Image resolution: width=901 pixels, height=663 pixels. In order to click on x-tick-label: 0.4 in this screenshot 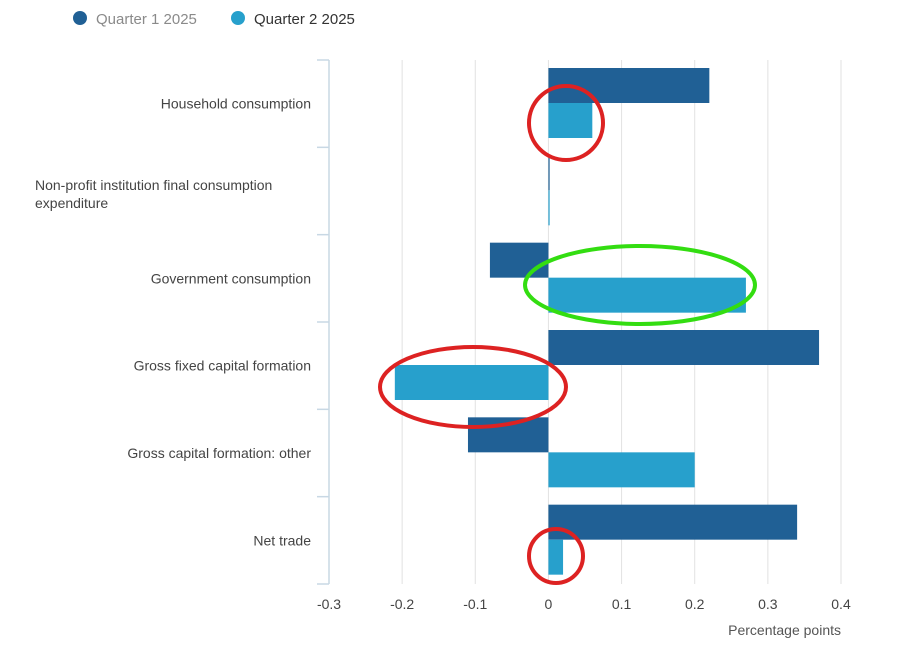, I will do `click(841, 604)`.